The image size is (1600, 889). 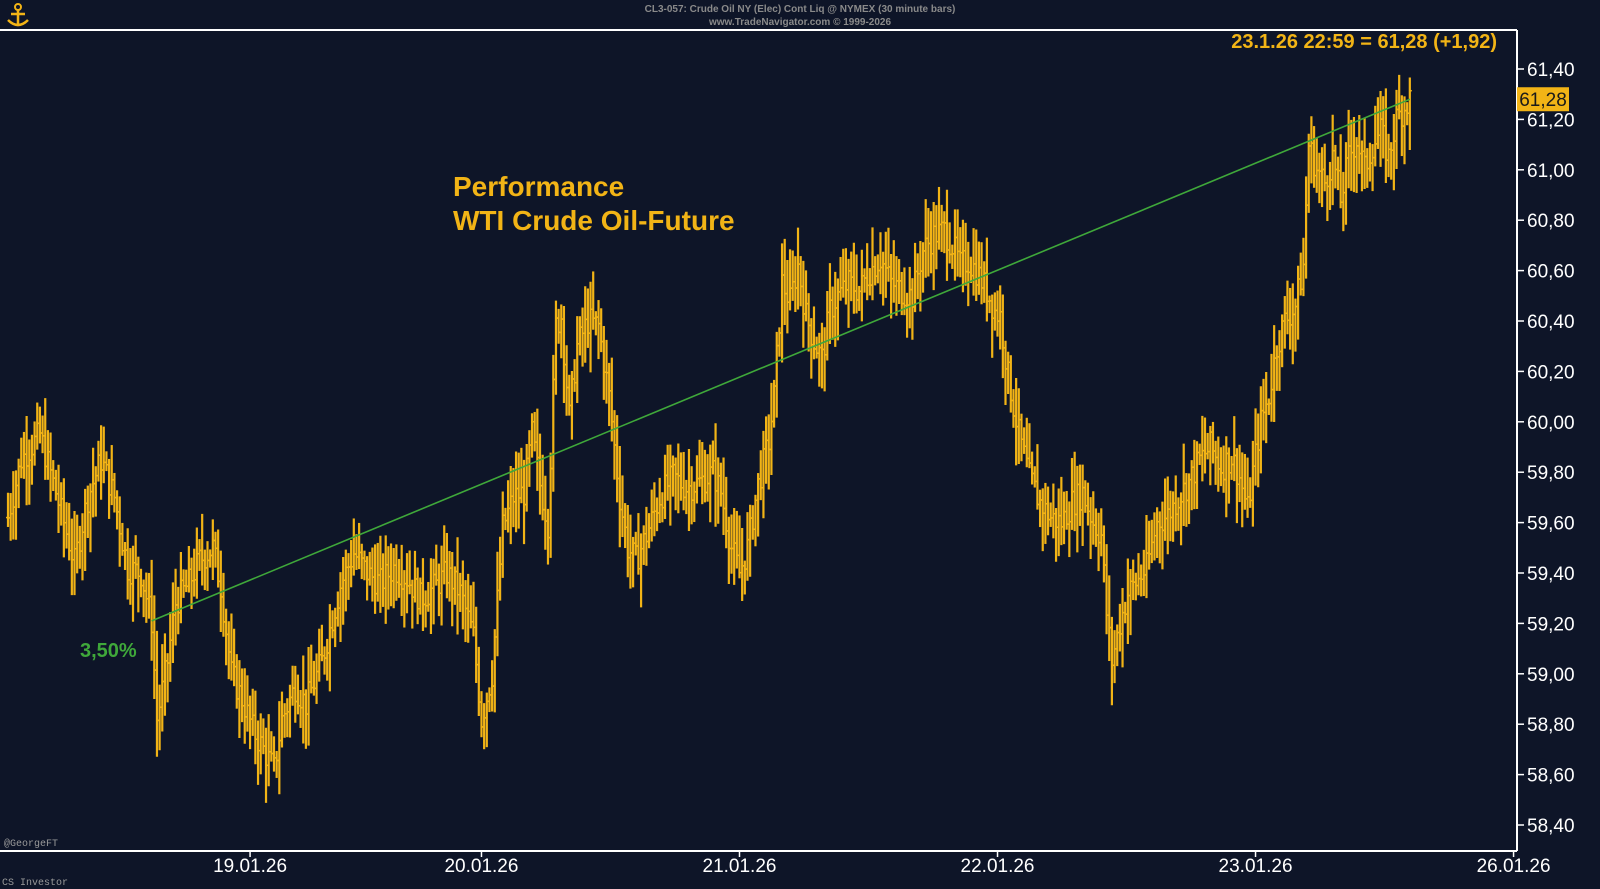 I want to click on y-tick-label: 60,20, so click(x=1551, y=372).